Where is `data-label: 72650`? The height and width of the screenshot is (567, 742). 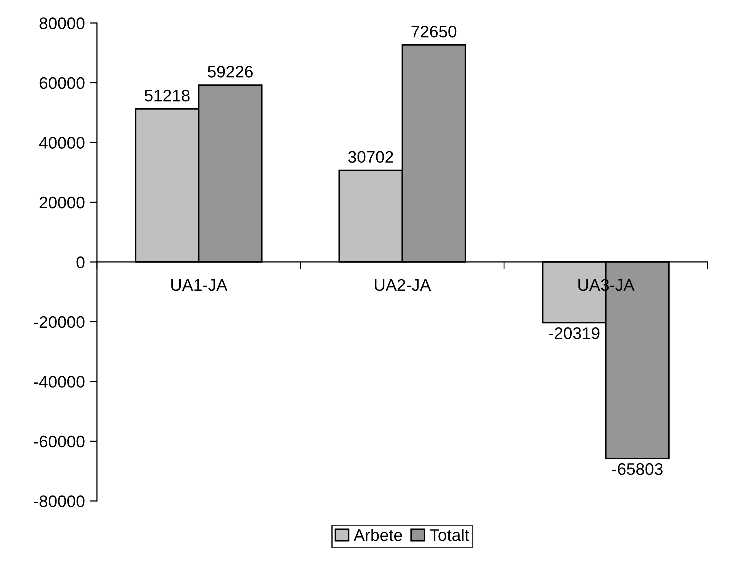
data-label: 72650 is located at coordinates (434, 32).